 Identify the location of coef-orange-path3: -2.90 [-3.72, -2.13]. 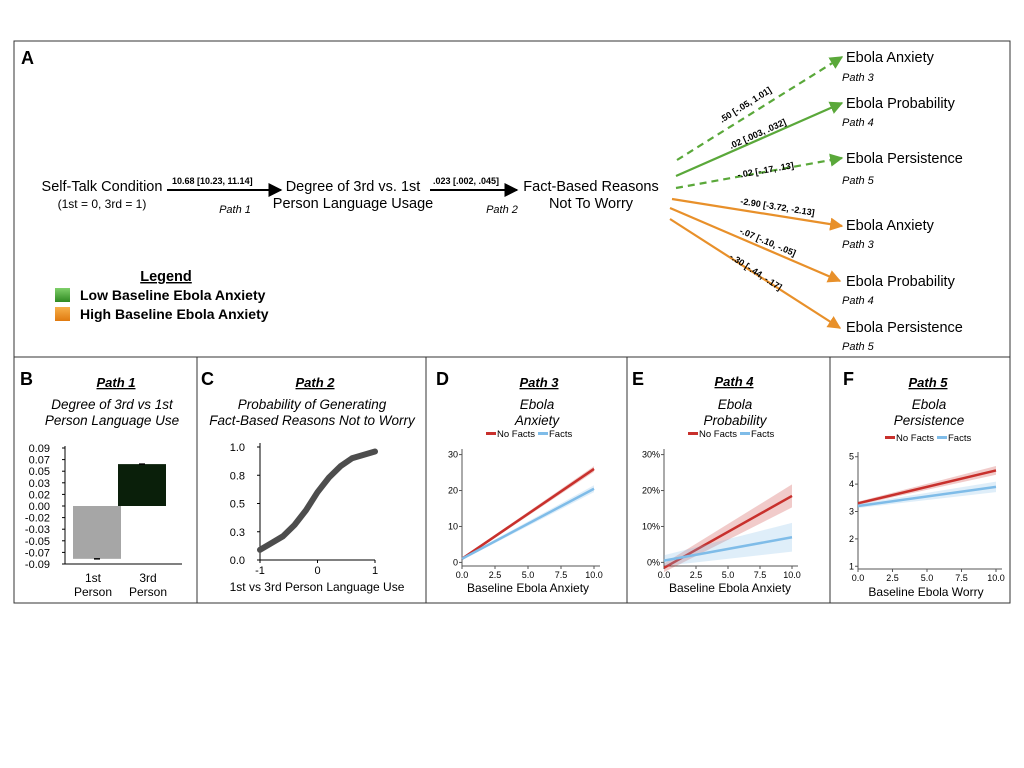
(778, 207).